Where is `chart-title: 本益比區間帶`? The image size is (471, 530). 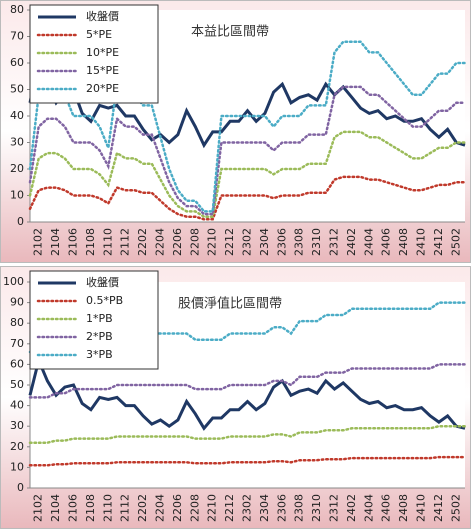
chart-title: 本益比區間帶 is located at coordinates (230, 32).